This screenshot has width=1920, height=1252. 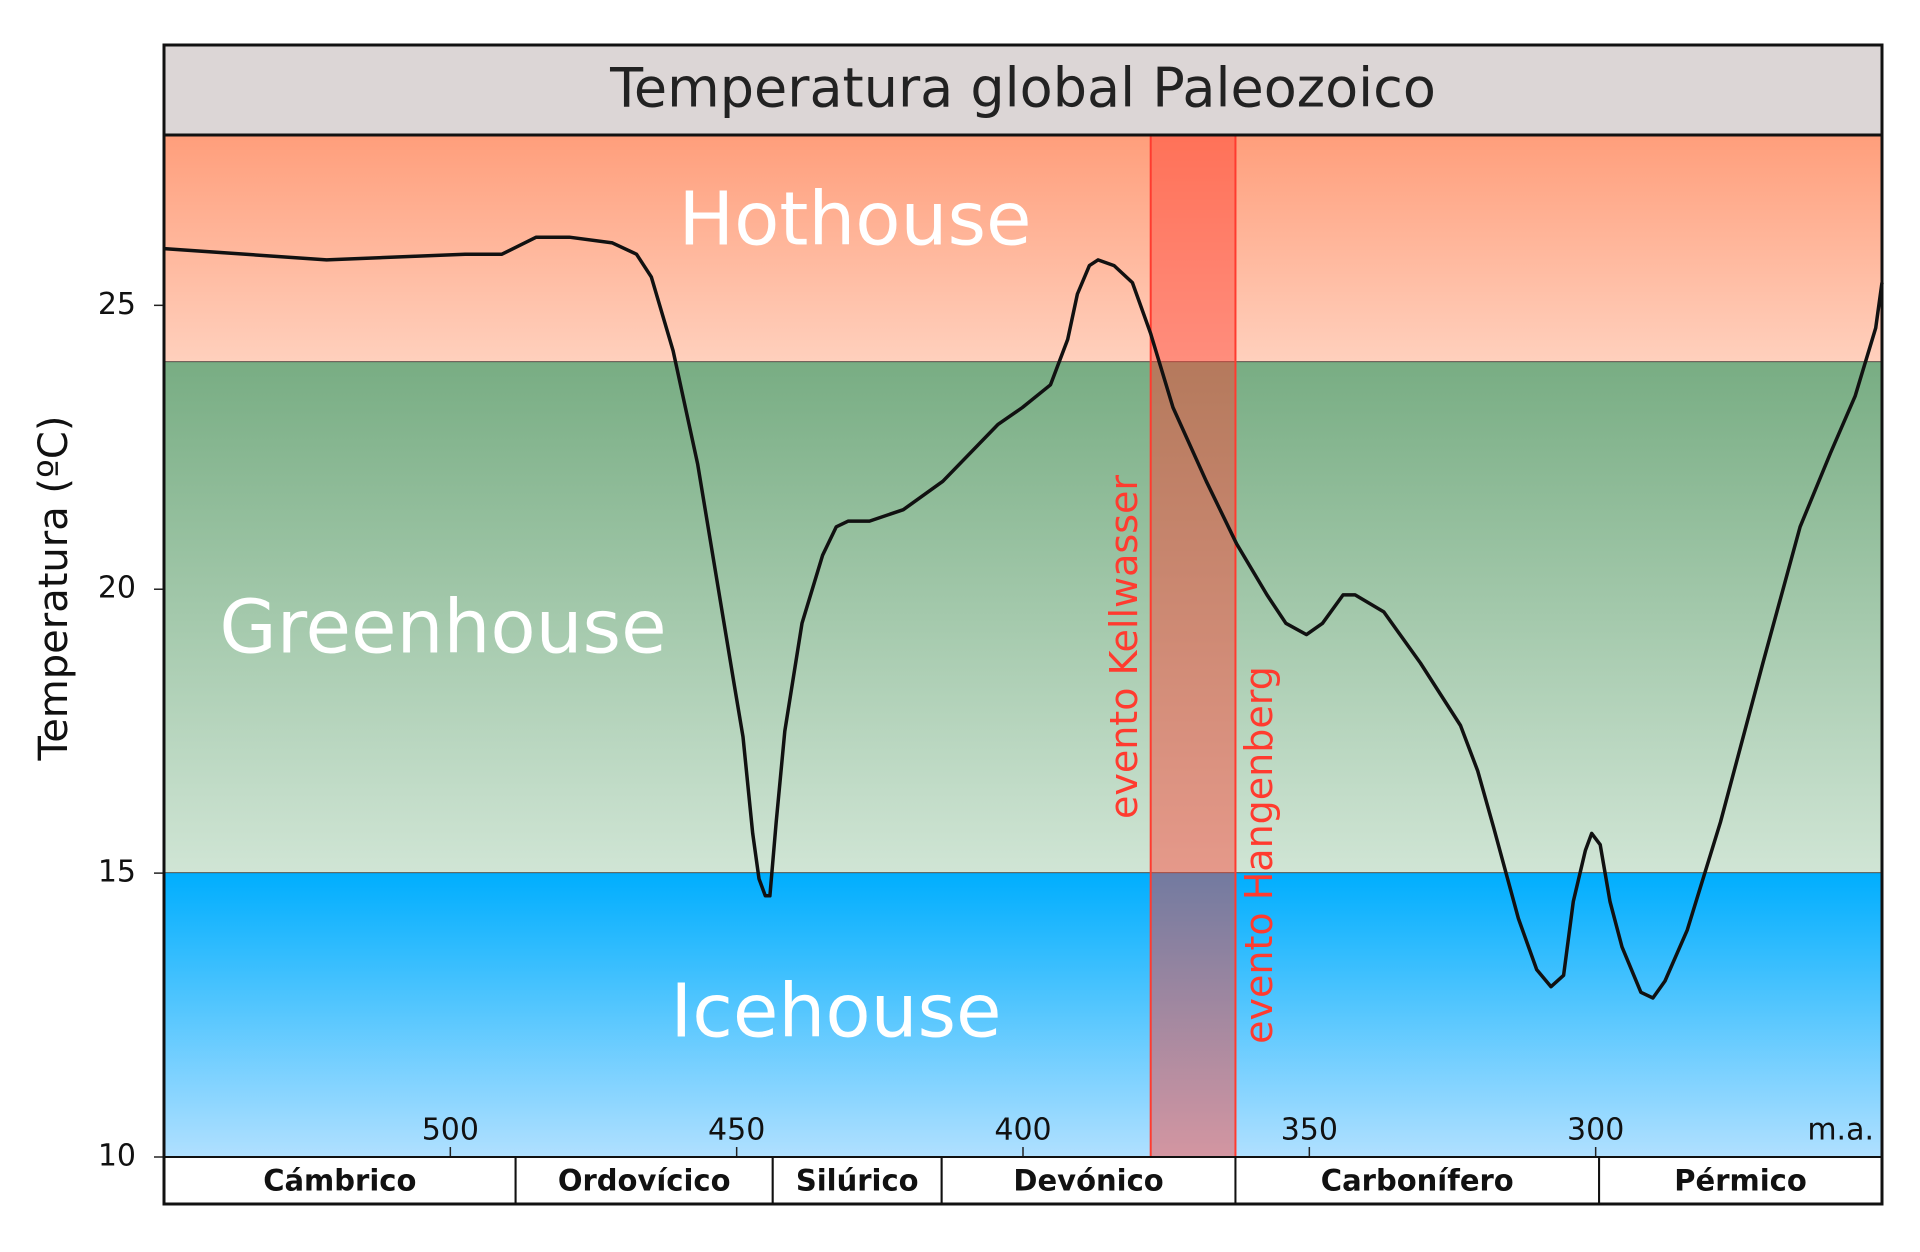 What do you see at coordinates (442, 628) in the screenshot?
I see `band-label: Greenhouse` at bounding box center [442, 628].